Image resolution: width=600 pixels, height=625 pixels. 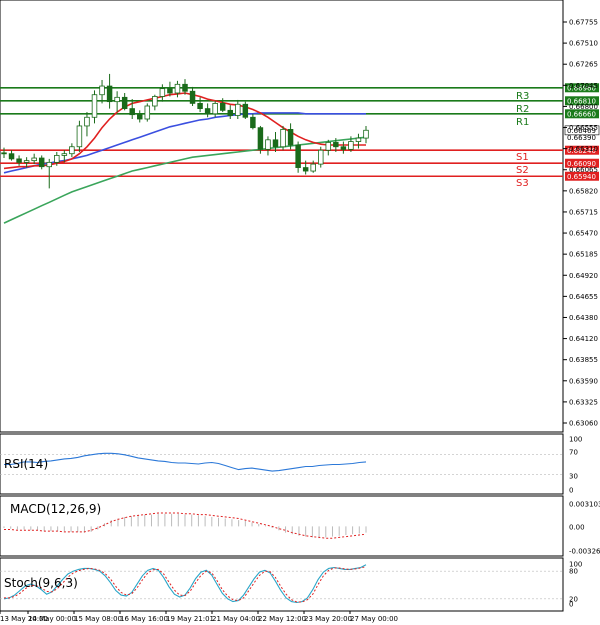 I want to click on stoch-title: Stoch(9,6,3), so click(x=41, y=583).